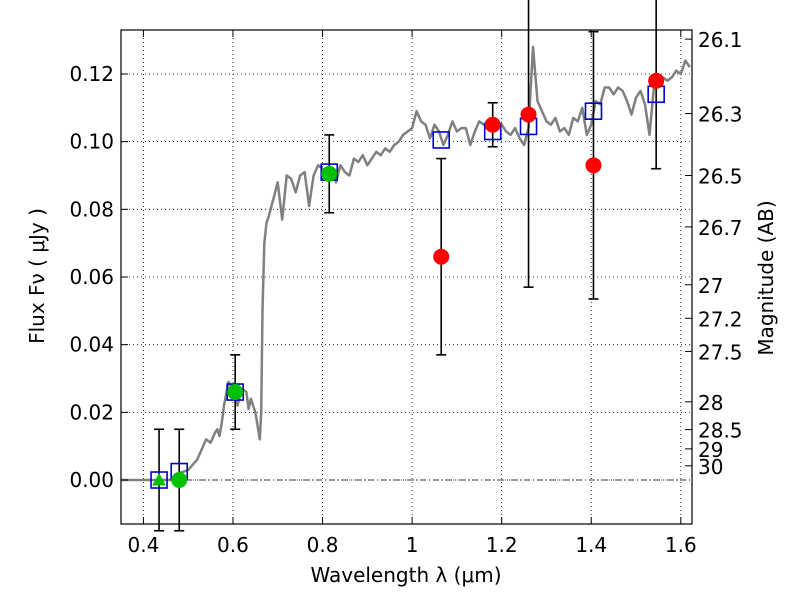 This screenshot has width=800, height=600. Describe the element at coordinates (710, 286) in the screenshot. I see `magnitude-tick-label: 27` at that location.